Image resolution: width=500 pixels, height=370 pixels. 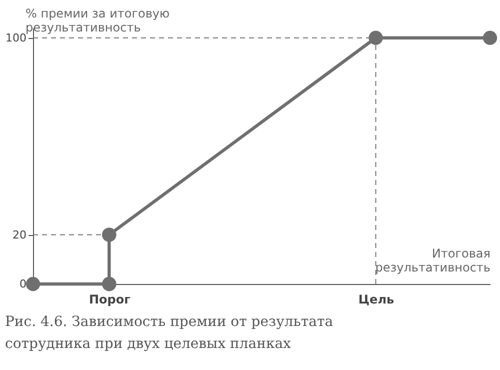 I want to click on y-tick-label: 0, so click(x=23, y=284).